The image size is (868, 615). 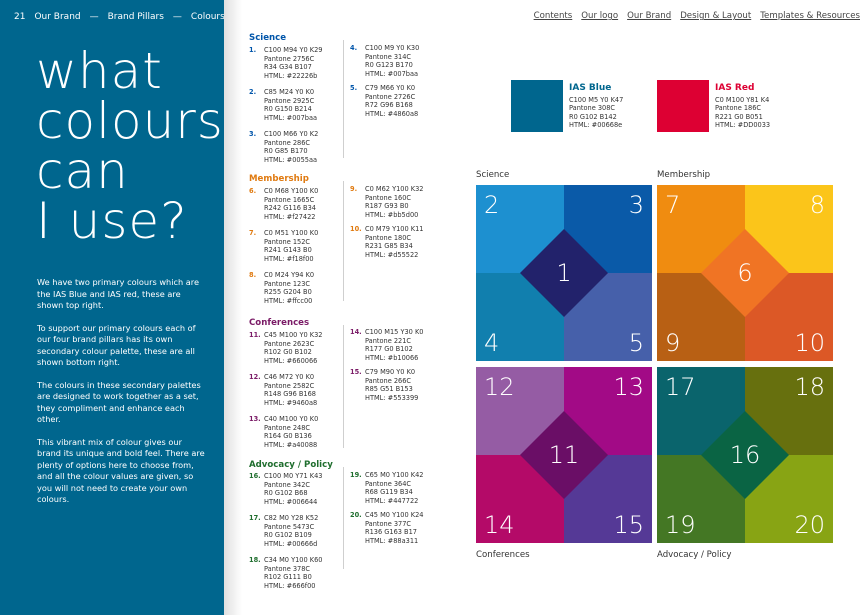 I want to click on colour-value-html: HTML: #b10066, so click(x=392, y=357).